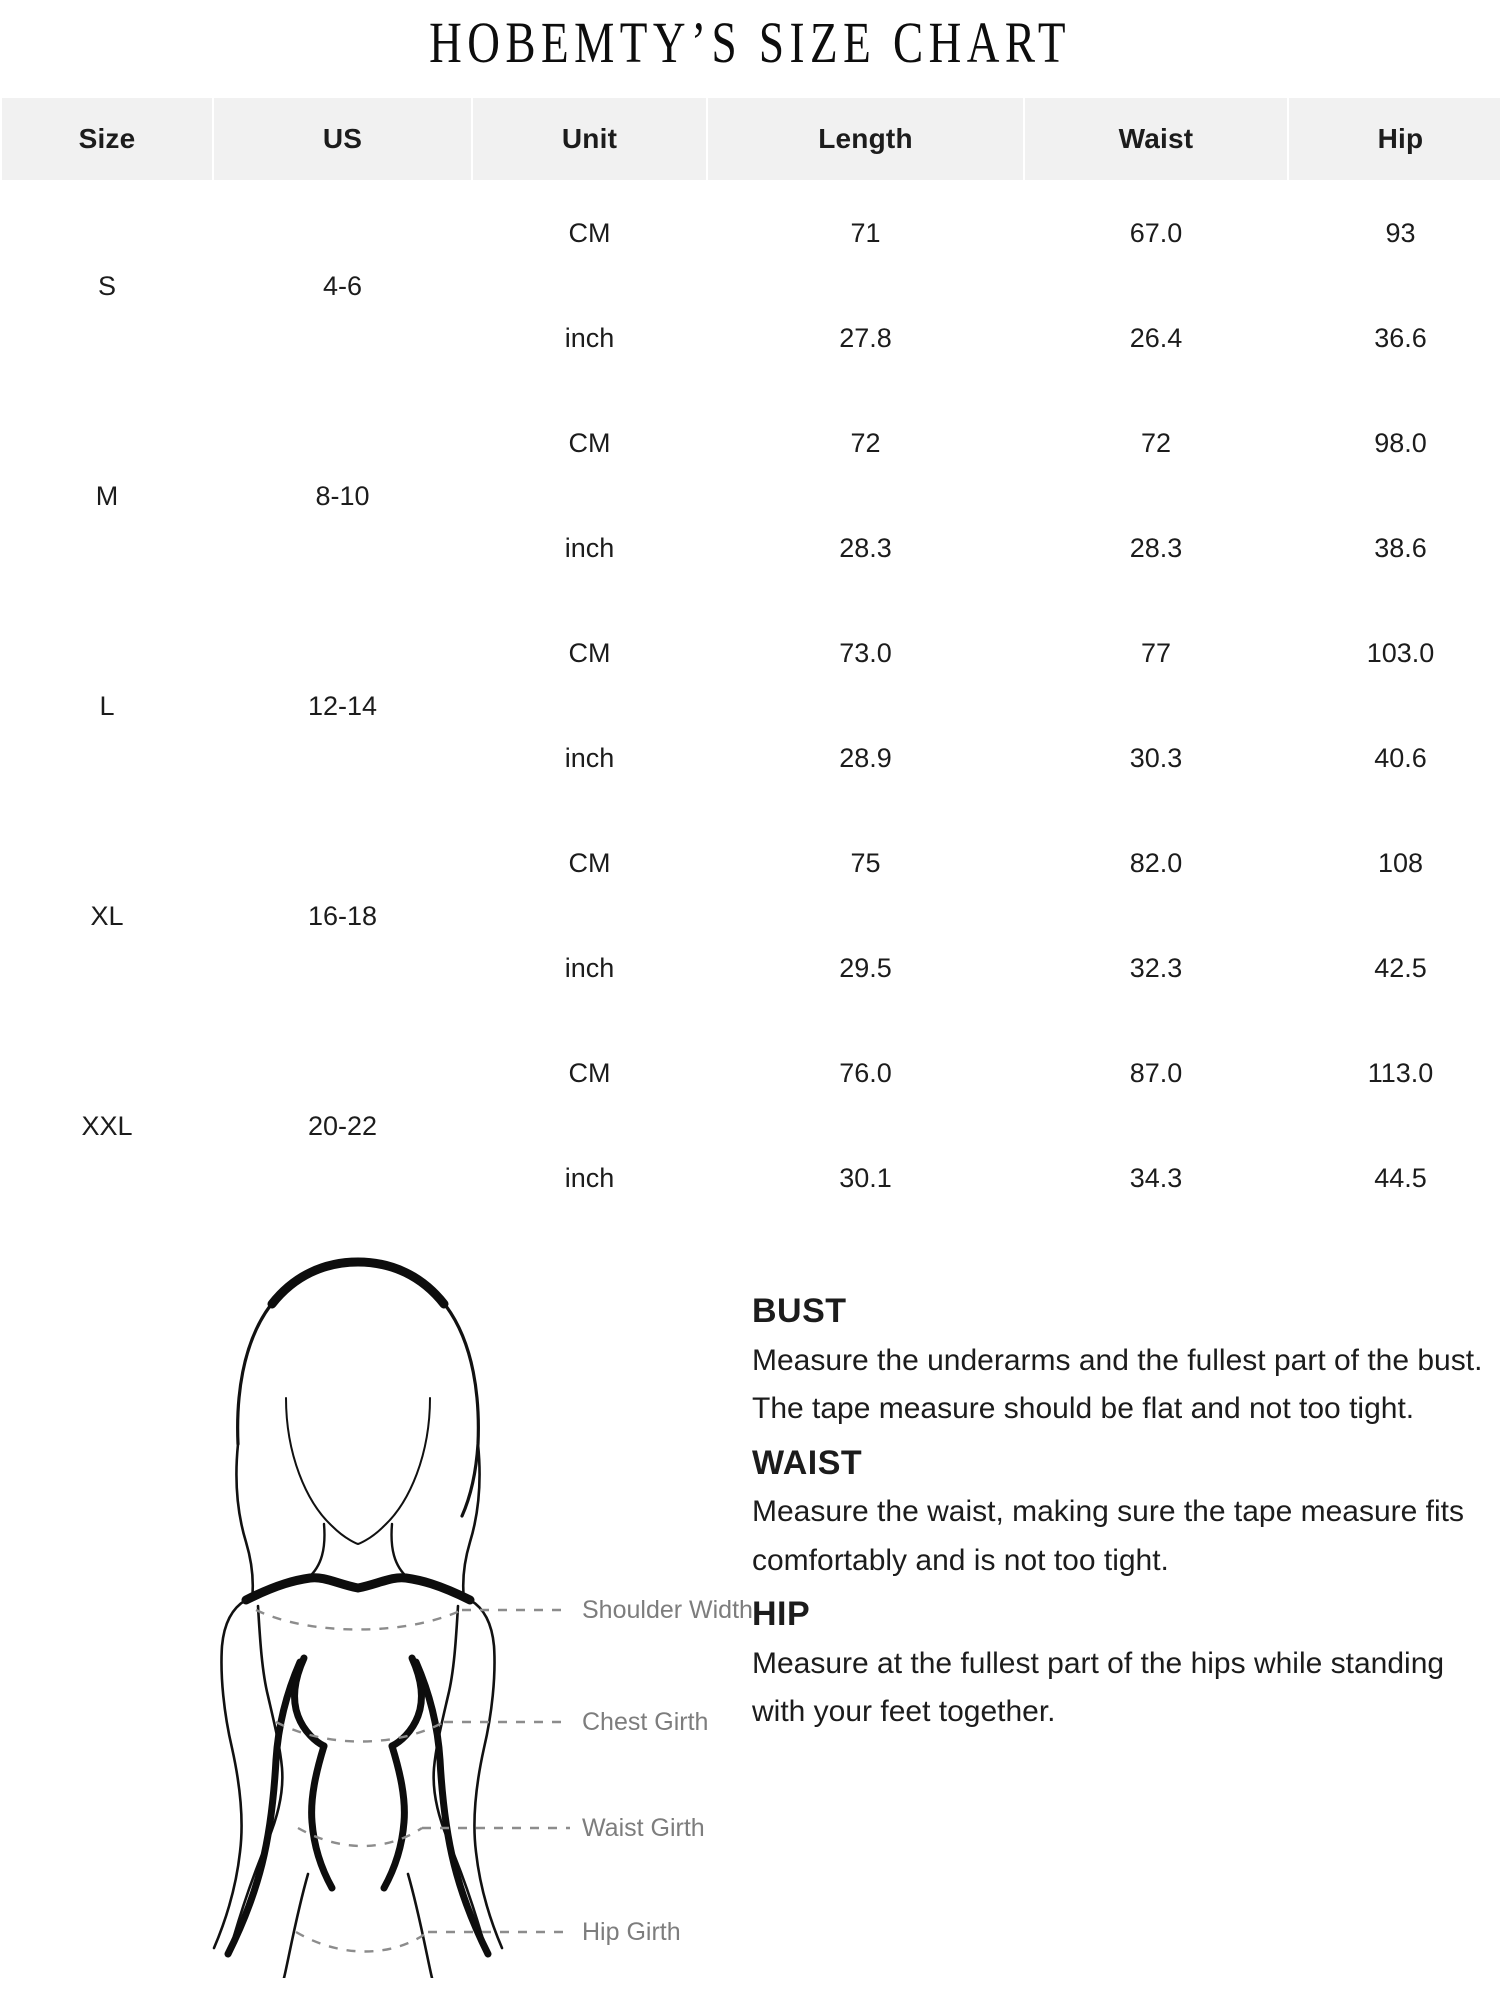 This screenshot has height=2000, width=1500. I want to click on female-body-svg, so click(391, 1617).